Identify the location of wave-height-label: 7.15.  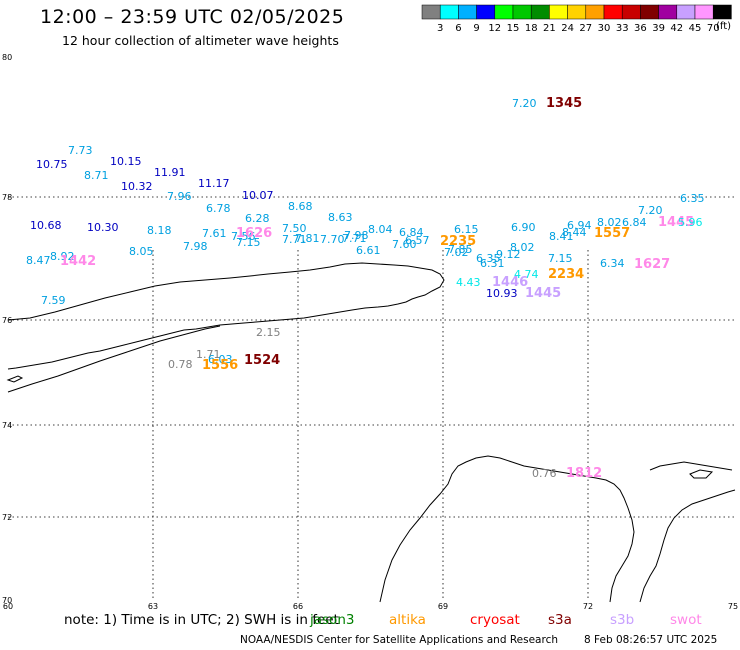
(560, 258).